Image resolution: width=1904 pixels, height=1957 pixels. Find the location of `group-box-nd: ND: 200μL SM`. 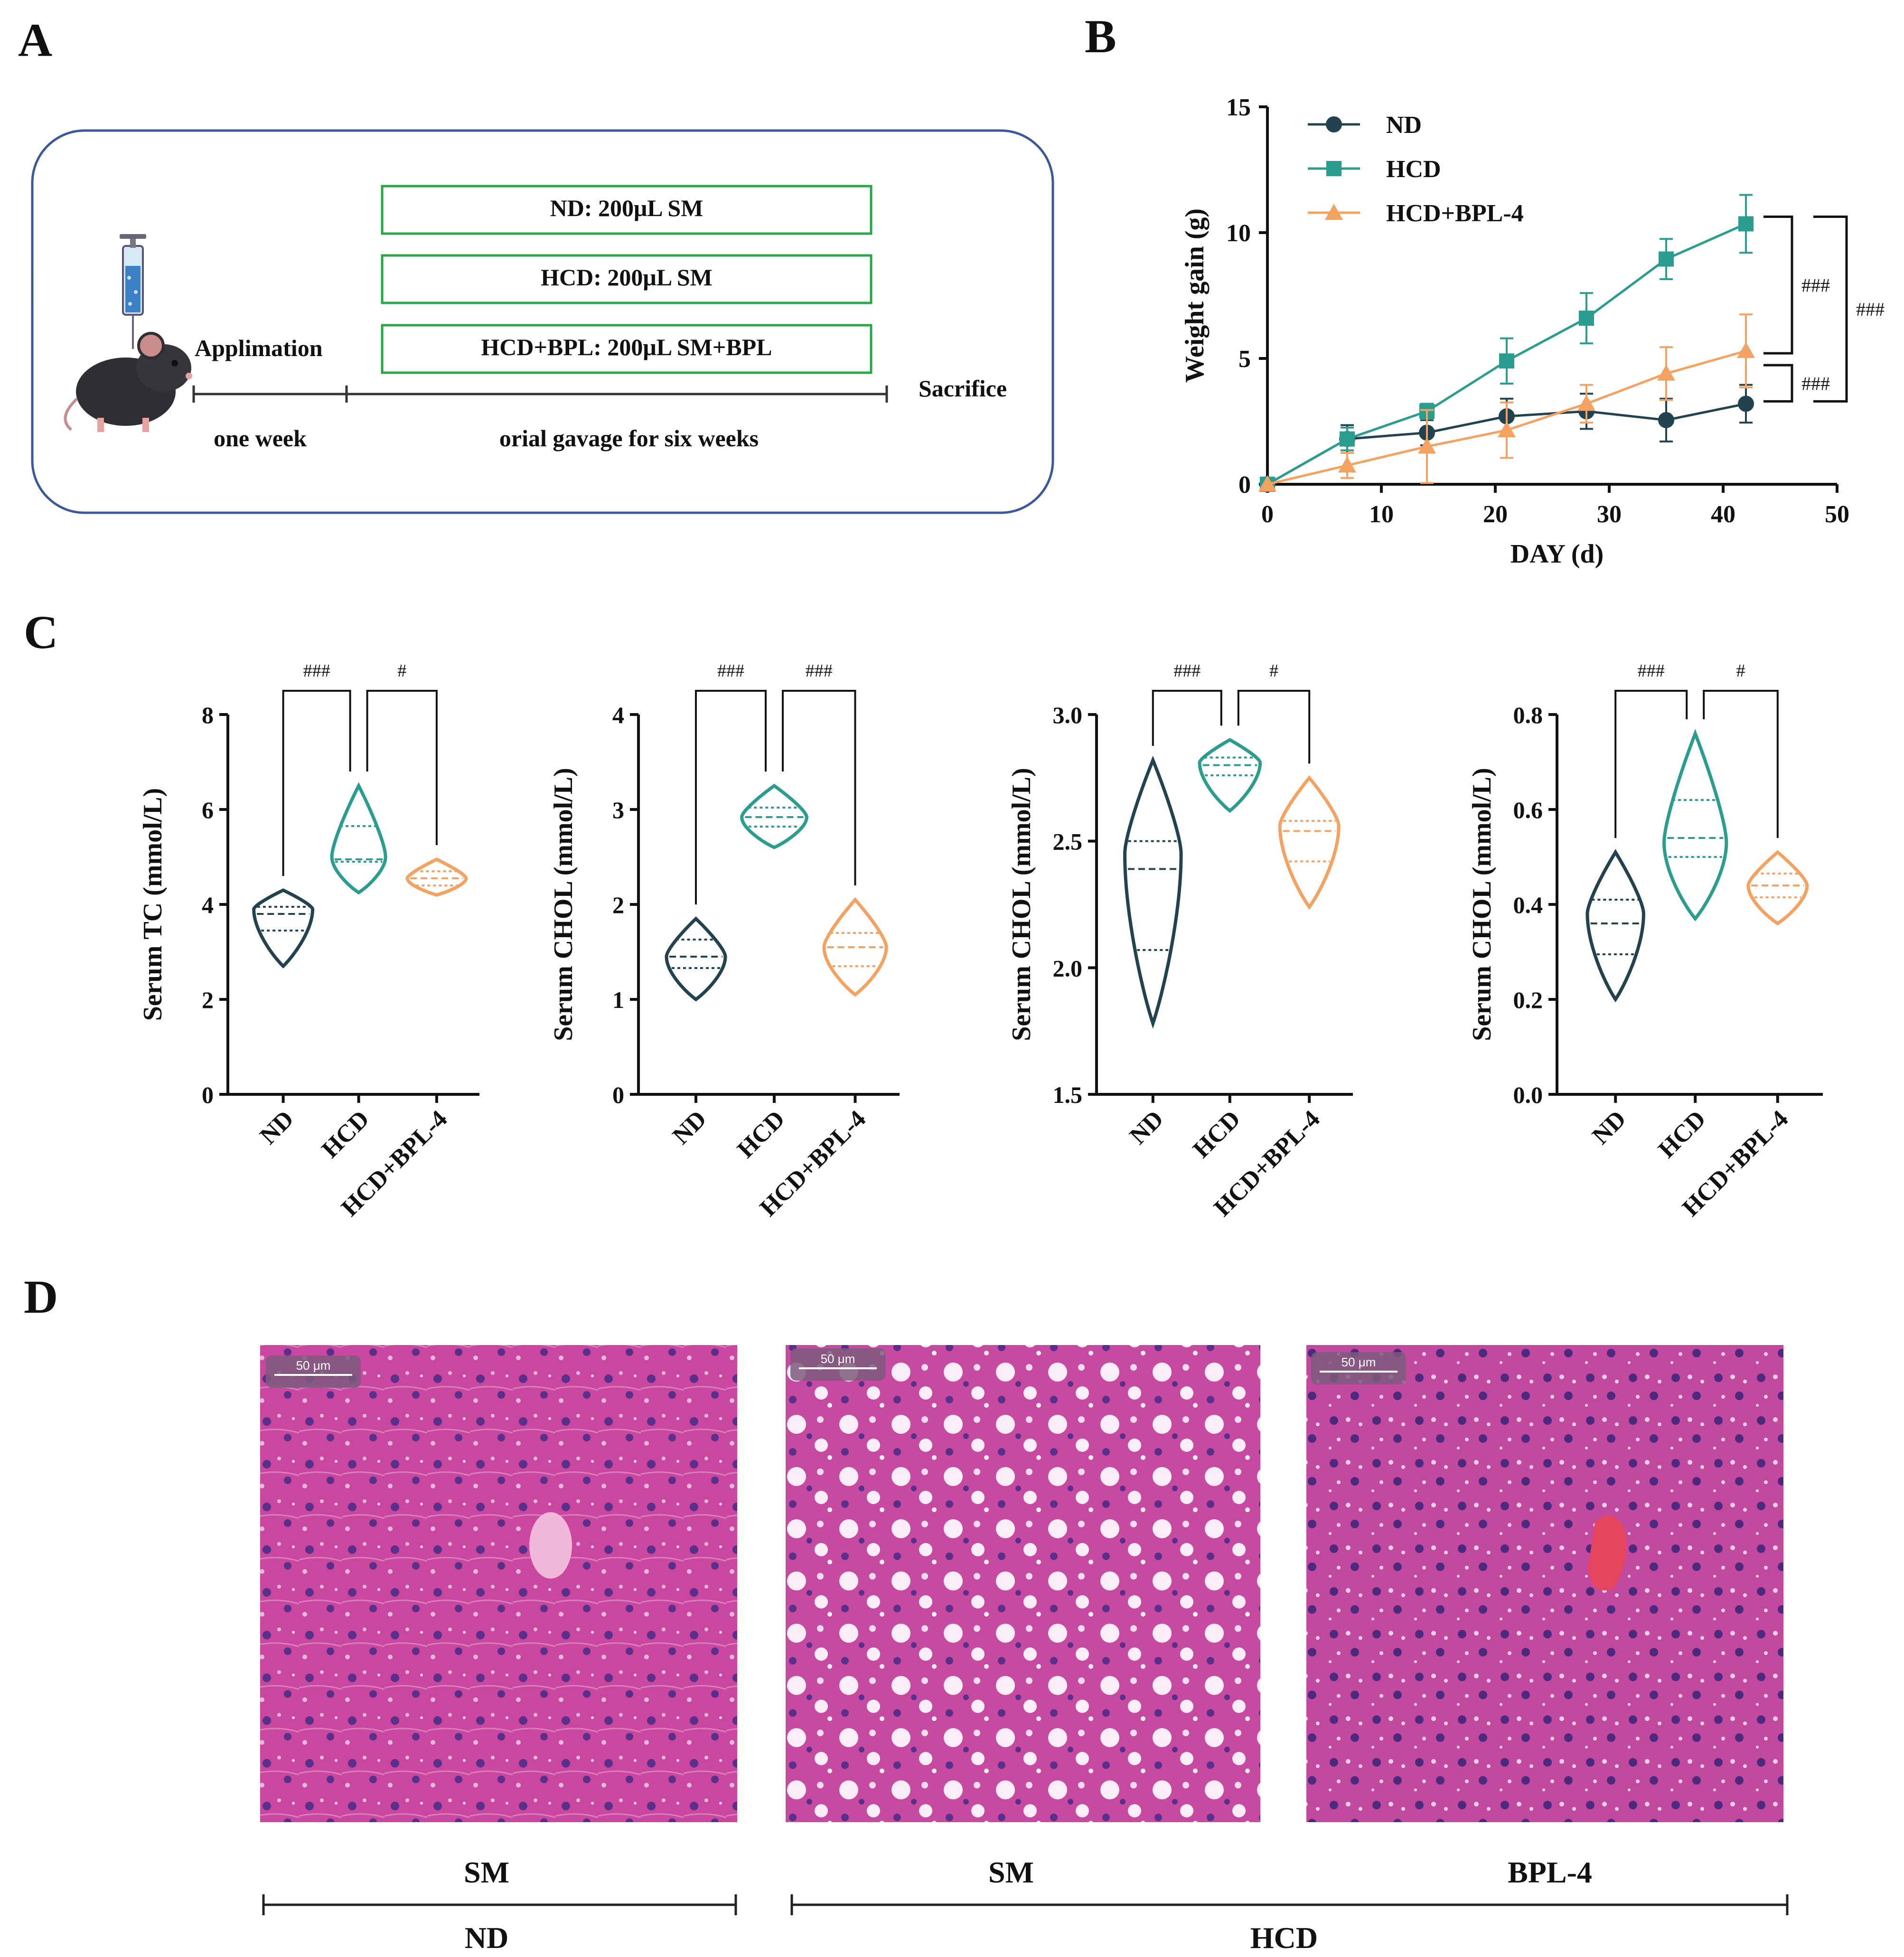

group-box-nd: ND: 200μL SM is located at coordinates (626, 210).